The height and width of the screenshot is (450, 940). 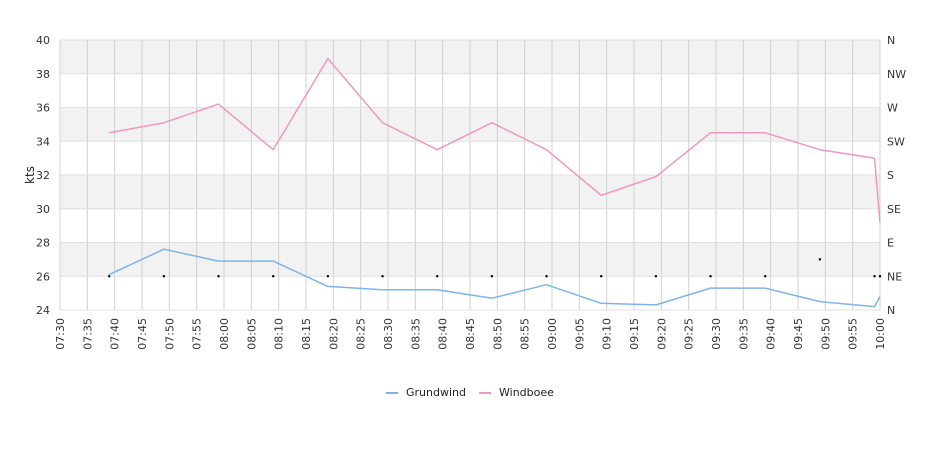 I want to click on x-tick-label: 07:45, so click(x=142, y=334).